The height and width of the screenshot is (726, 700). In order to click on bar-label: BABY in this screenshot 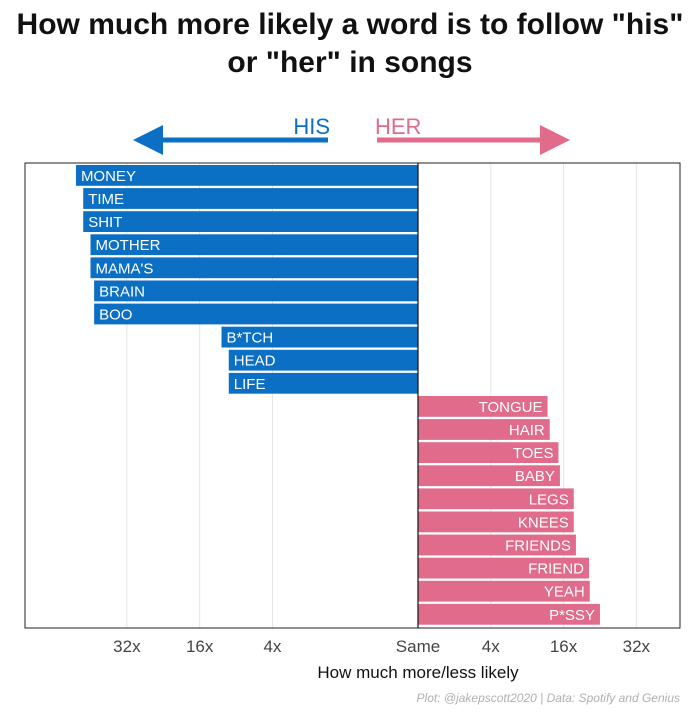, I will do `click(535, 476)`.